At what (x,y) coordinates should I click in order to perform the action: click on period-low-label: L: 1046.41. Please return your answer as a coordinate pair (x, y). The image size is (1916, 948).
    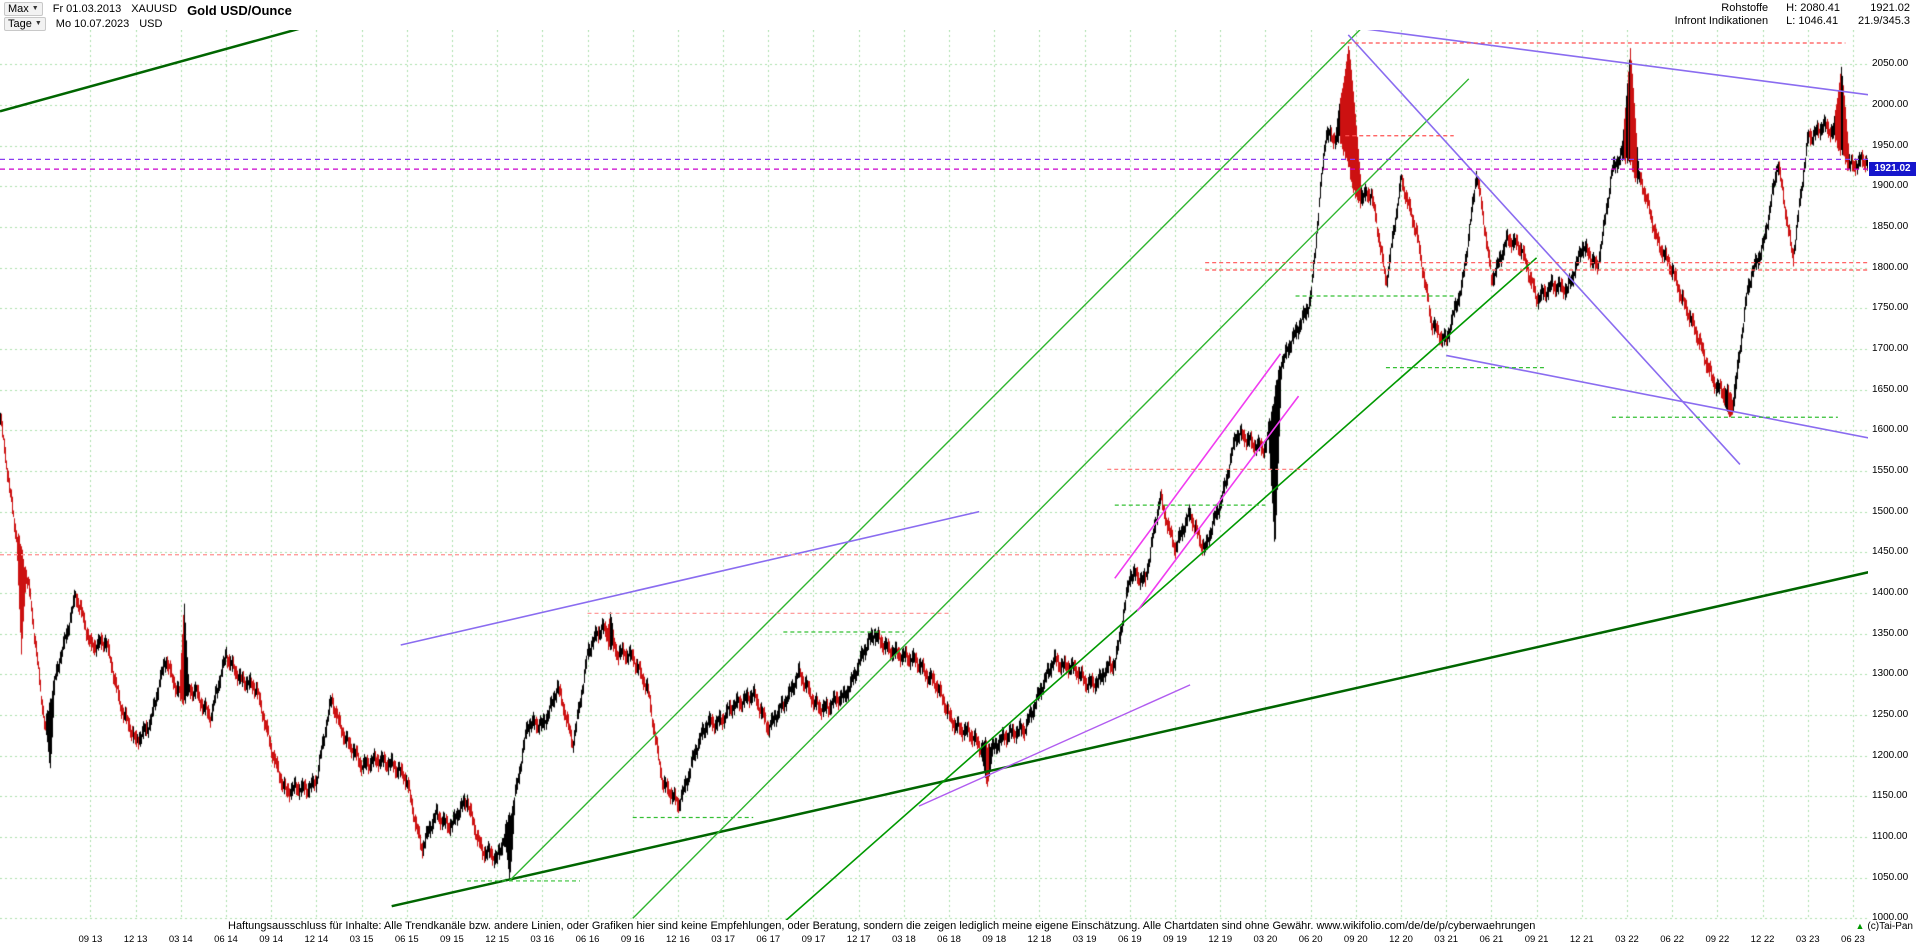
    Looking at the image, I should click on (1812, 21).